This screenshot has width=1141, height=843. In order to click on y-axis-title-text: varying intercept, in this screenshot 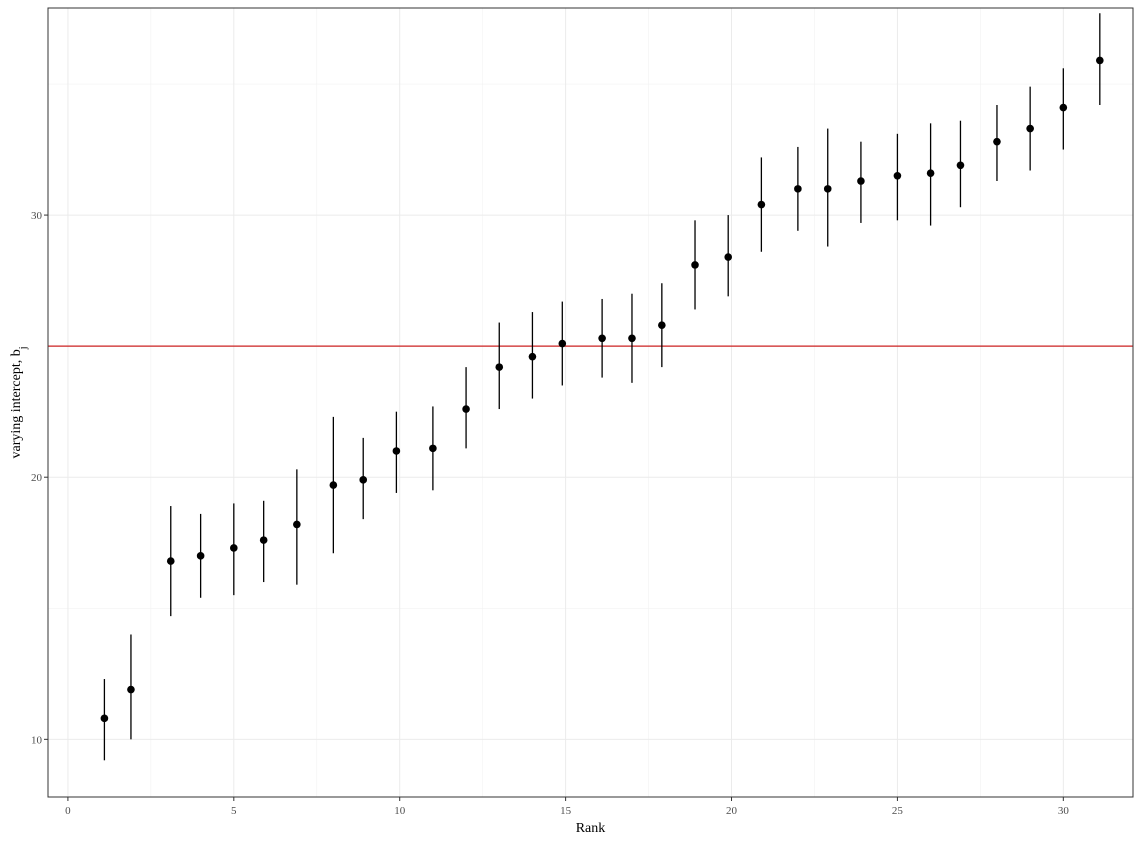, I will do `click(16, 407)`.